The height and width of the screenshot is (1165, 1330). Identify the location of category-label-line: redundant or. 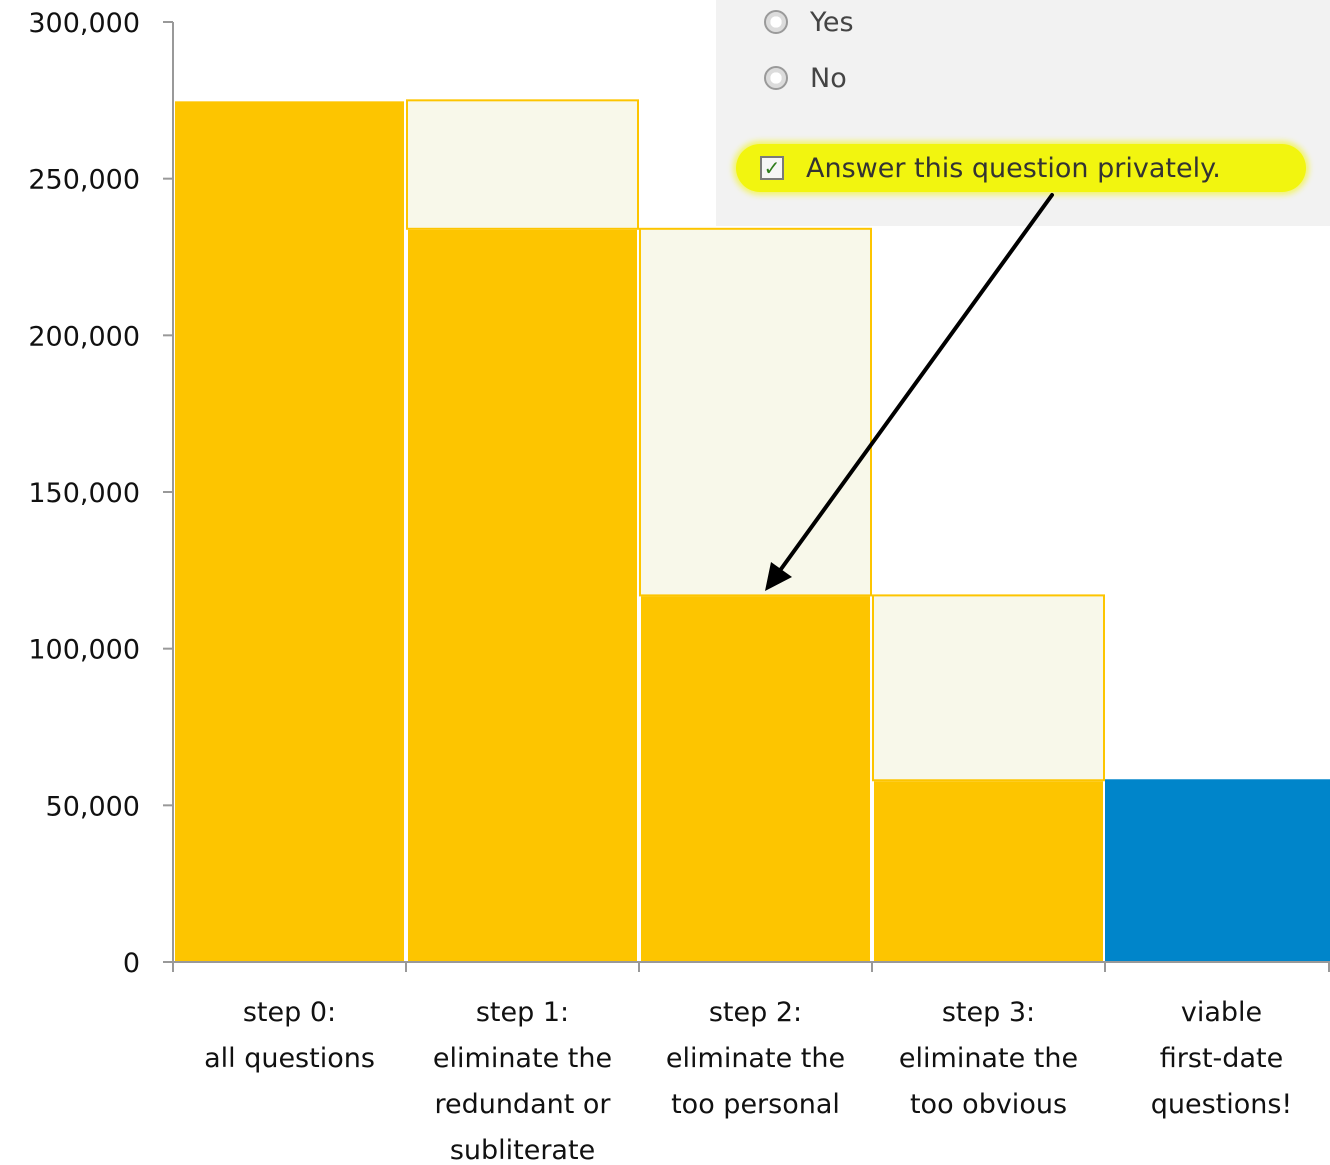
(522, 1104).